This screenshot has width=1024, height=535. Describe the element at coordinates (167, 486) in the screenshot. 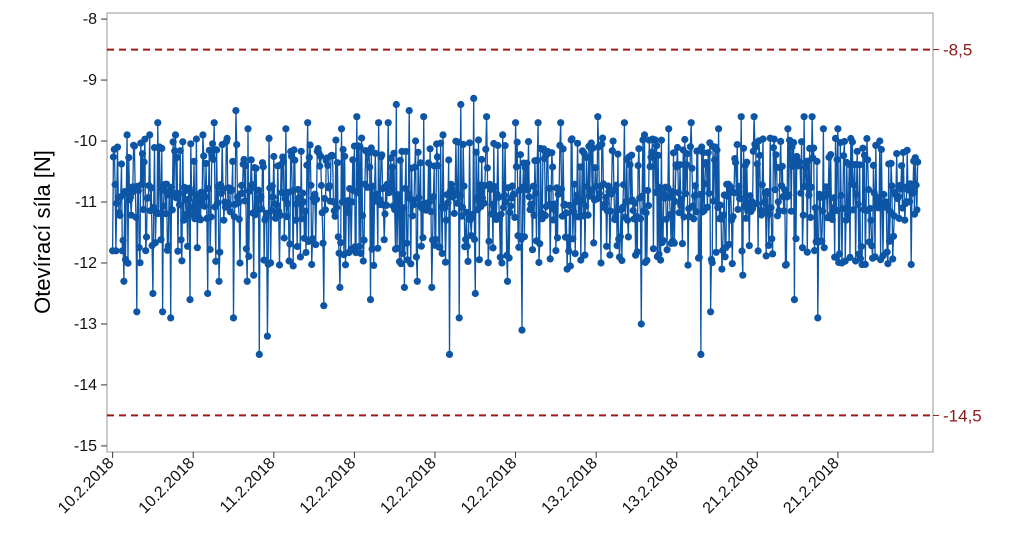

I see `x-tick-label: 10.2.2018` at that location.